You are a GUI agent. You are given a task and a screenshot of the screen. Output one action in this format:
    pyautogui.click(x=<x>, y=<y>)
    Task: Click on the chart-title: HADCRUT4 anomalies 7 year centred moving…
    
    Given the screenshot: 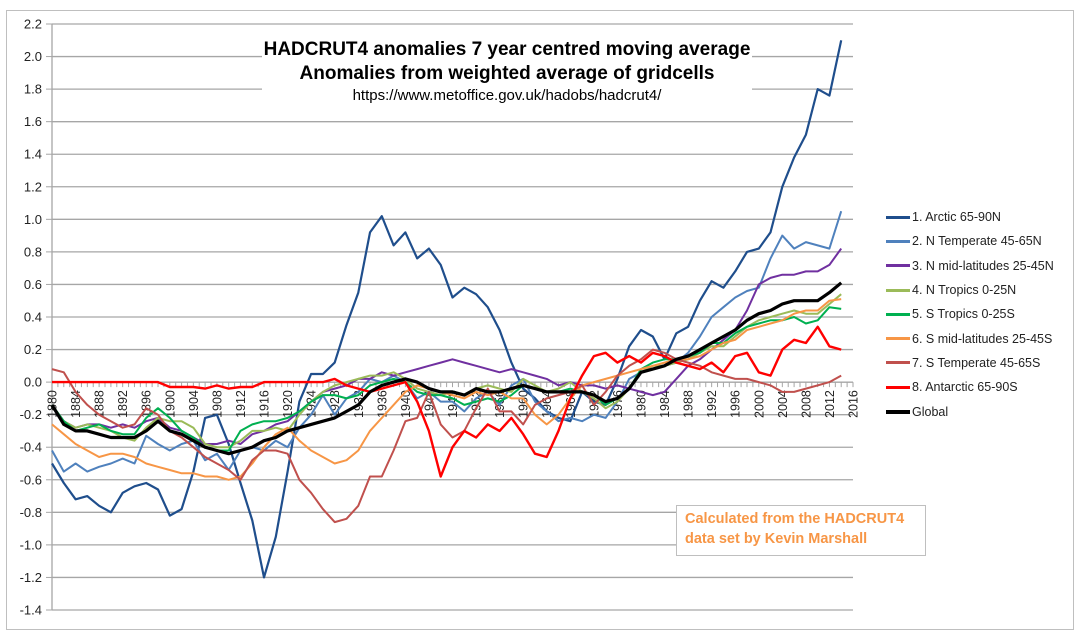 What is the action you would take?
    pyautogui.click(x=507, y=49)
    